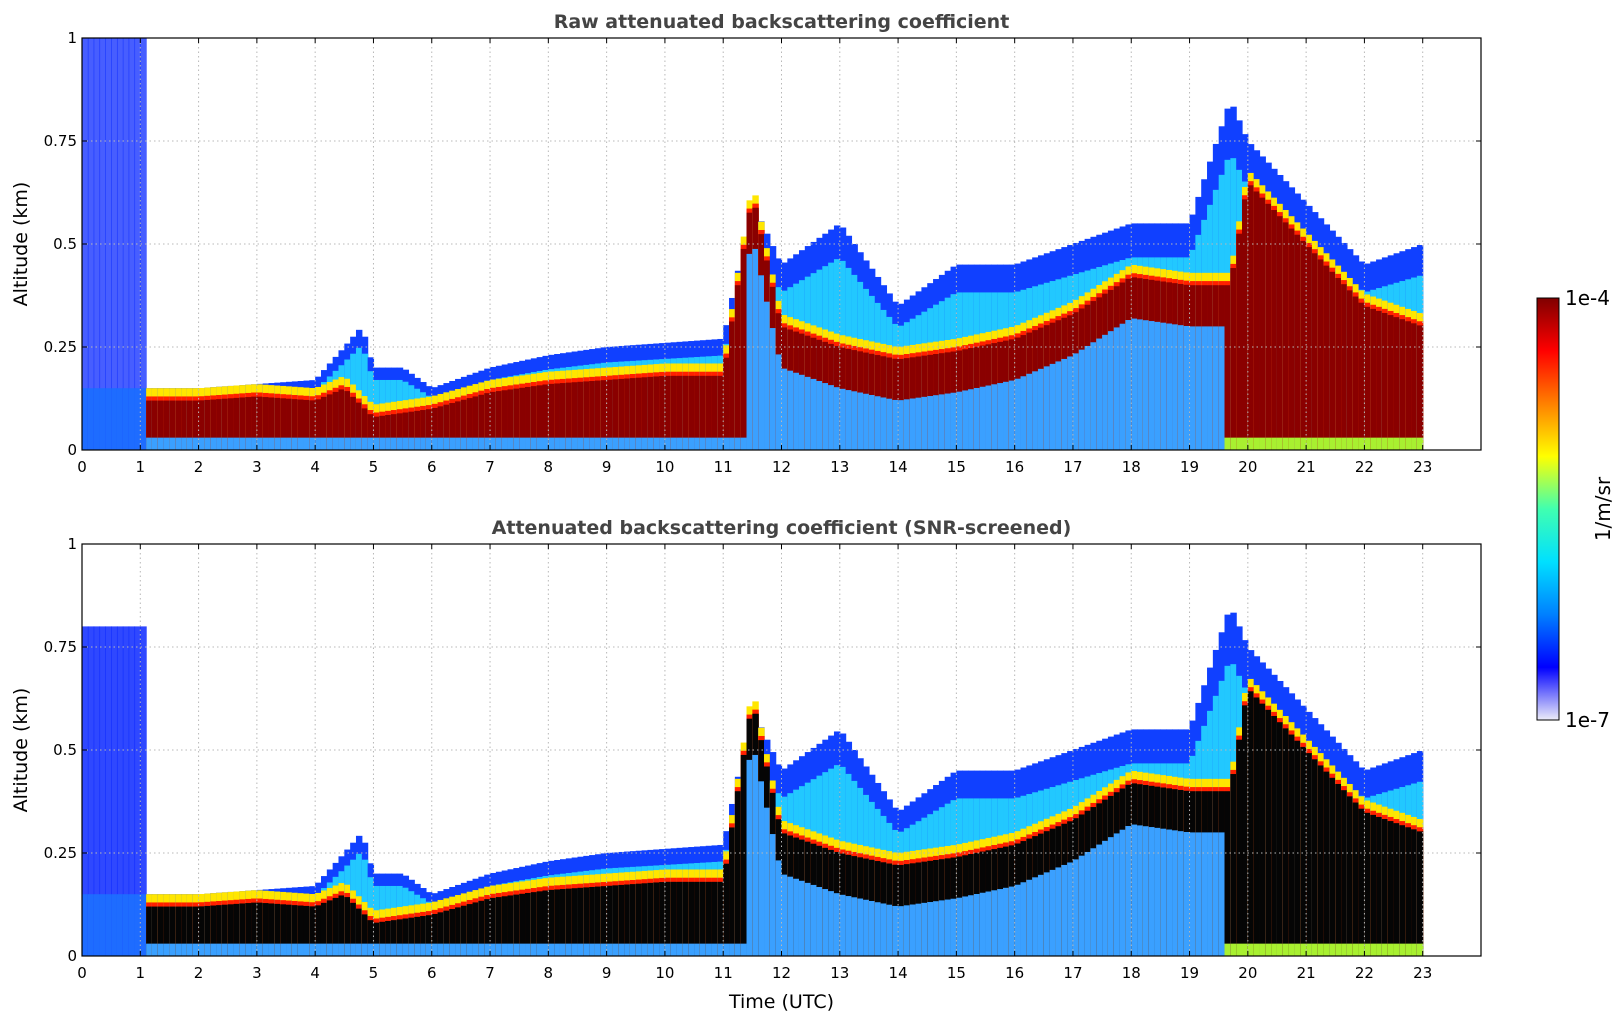 Image resolution: width=1621 pixels, height=1020 pixels. I want to click on colorbar-max-label: 1e-4, so click(1587, 298).